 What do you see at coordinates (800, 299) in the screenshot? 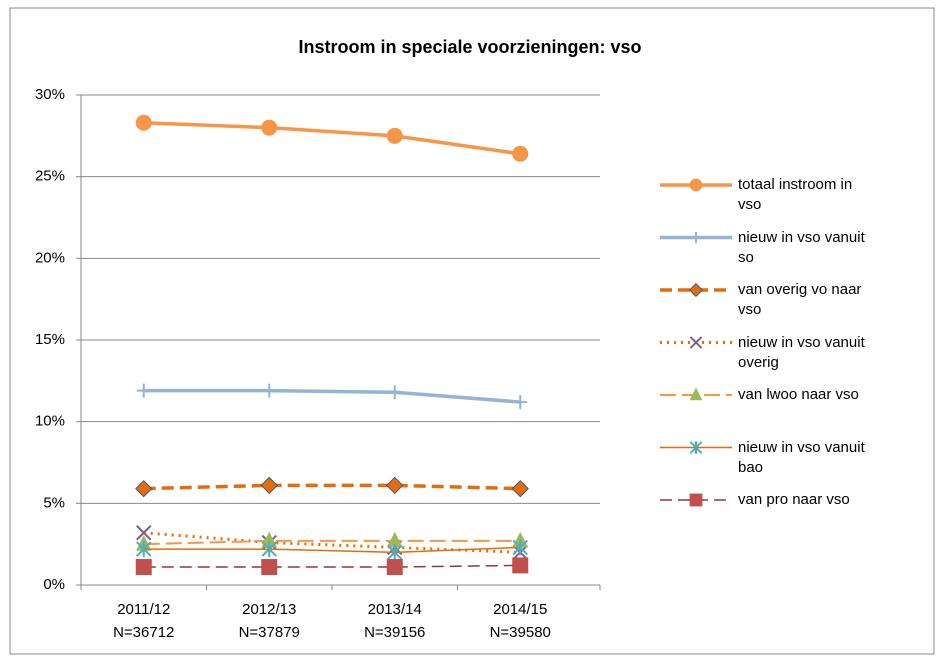
I see `legend-label: van overig vo naar vso` at bounding box center [800, 299].